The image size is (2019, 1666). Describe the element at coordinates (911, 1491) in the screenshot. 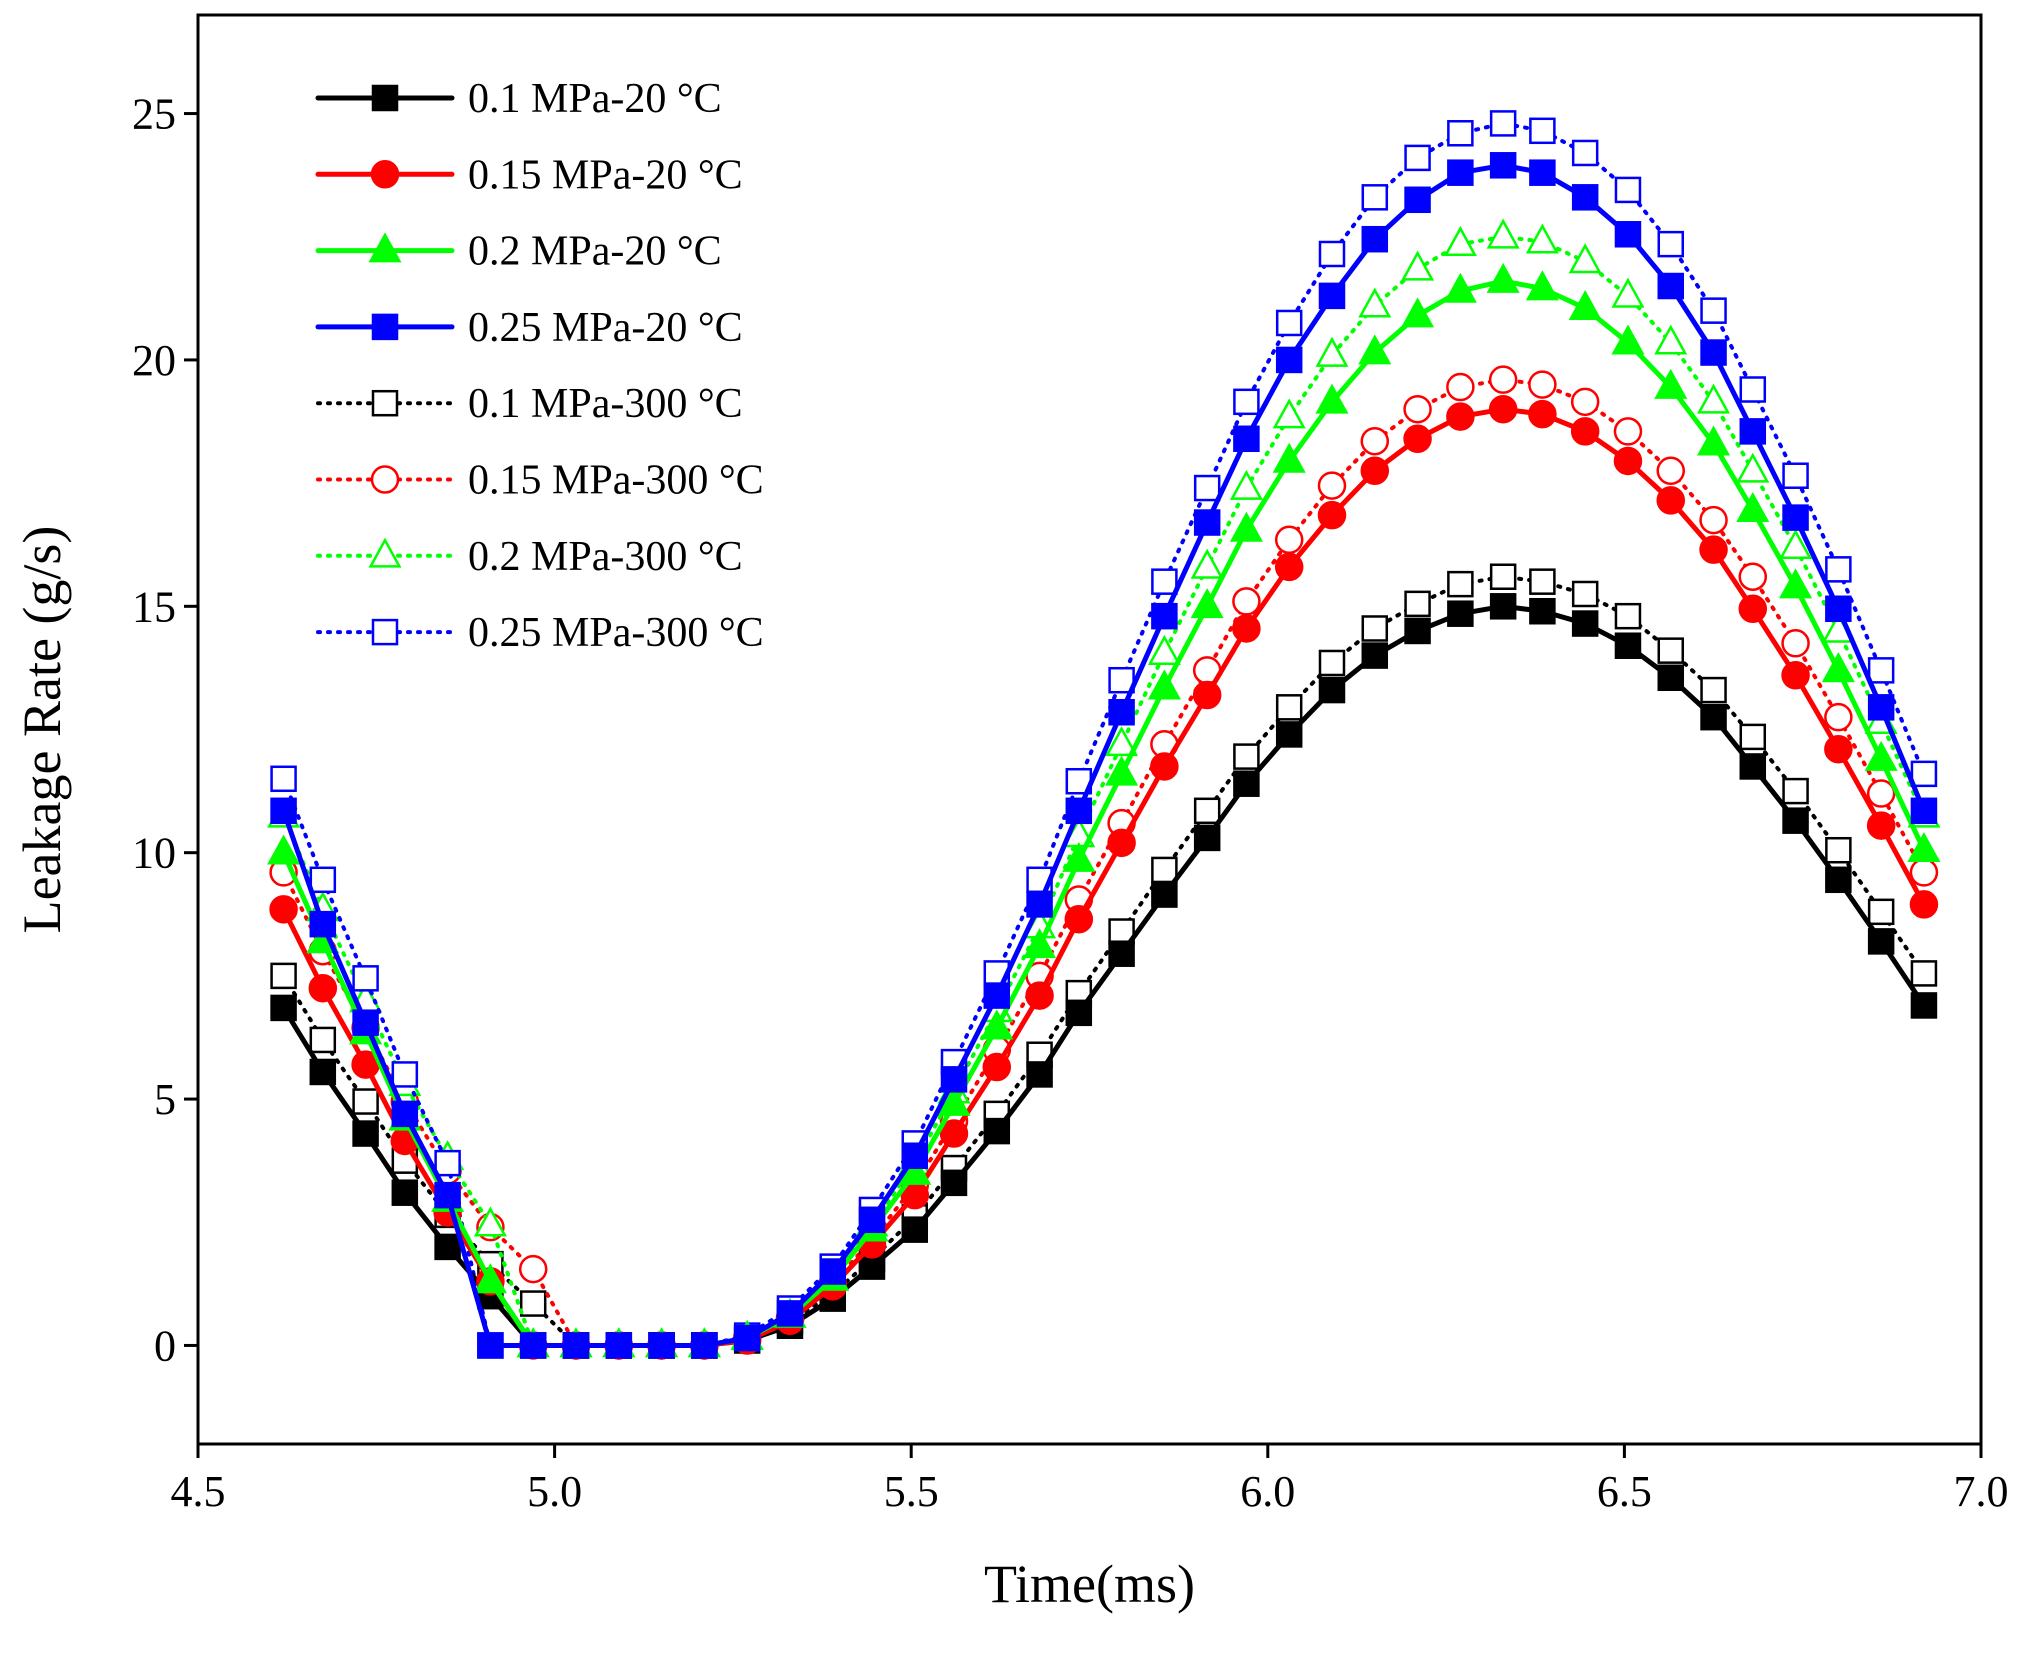

I see `x-tick-label: 5.5` at that location.